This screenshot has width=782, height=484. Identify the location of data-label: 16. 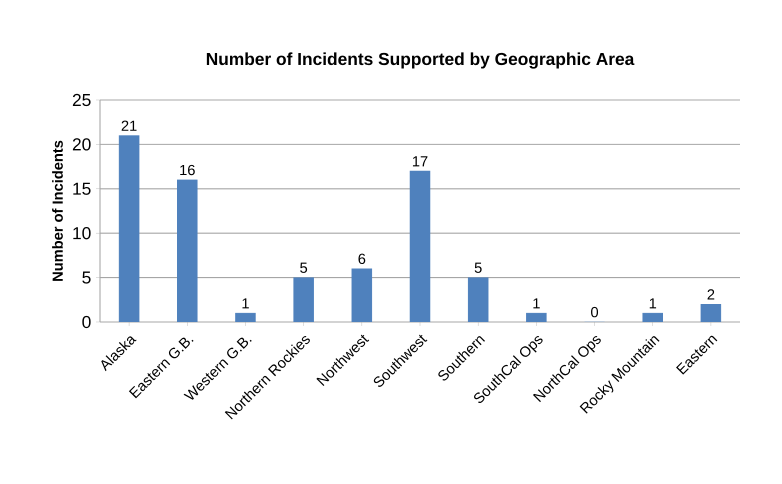
(187, 170).